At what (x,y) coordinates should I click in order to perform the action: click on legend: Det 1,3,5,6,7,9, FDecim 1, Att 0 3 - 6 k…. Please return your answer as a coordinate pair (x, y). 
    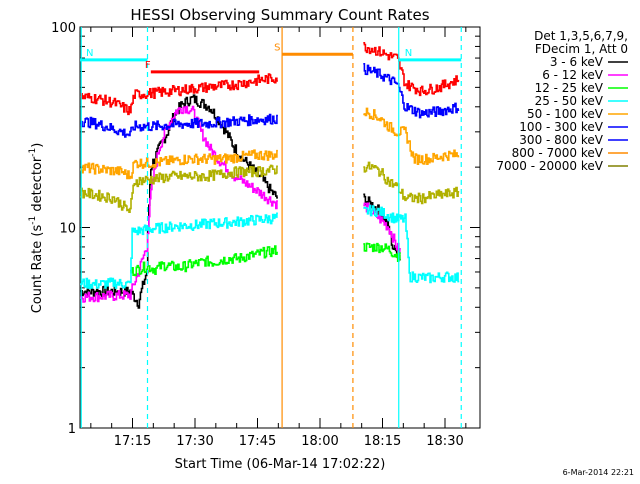
    Looking at the image, I should click on (562, 101).